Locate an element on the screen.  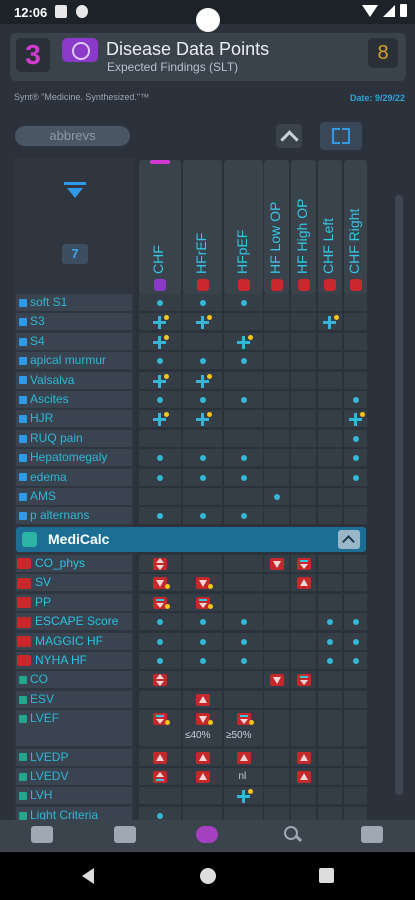
column-header: CHF is located at coordinates (160, 227).